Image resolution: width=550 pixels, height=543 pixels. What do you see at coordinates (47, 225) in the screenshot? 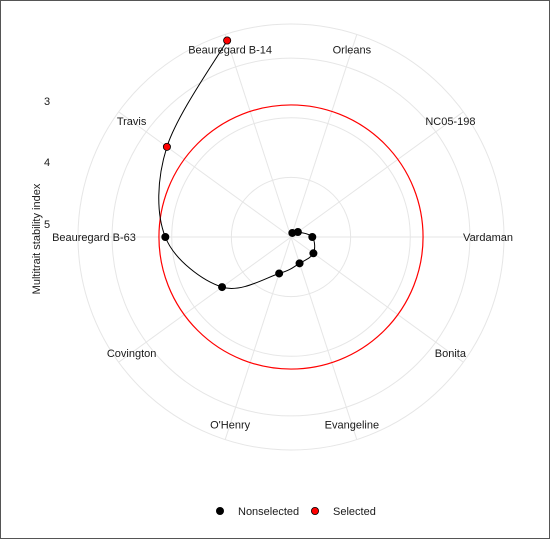
I see `radial-tick-label: 5` at bounding box center [47, 225].